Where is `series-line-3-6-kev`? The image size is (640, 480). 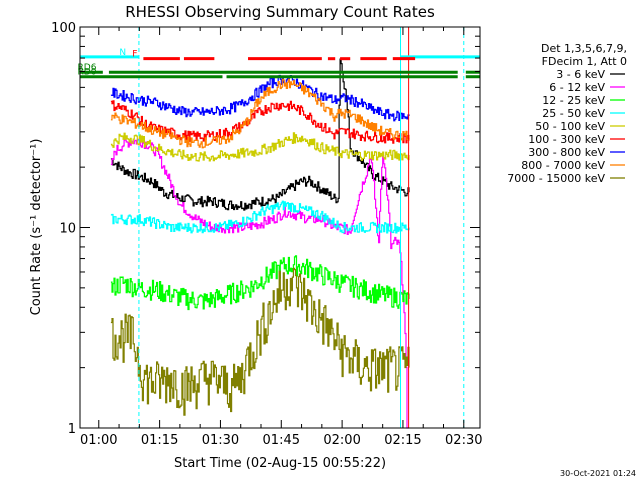 series-line-3-6-kev is located at coordinates (260, 134).